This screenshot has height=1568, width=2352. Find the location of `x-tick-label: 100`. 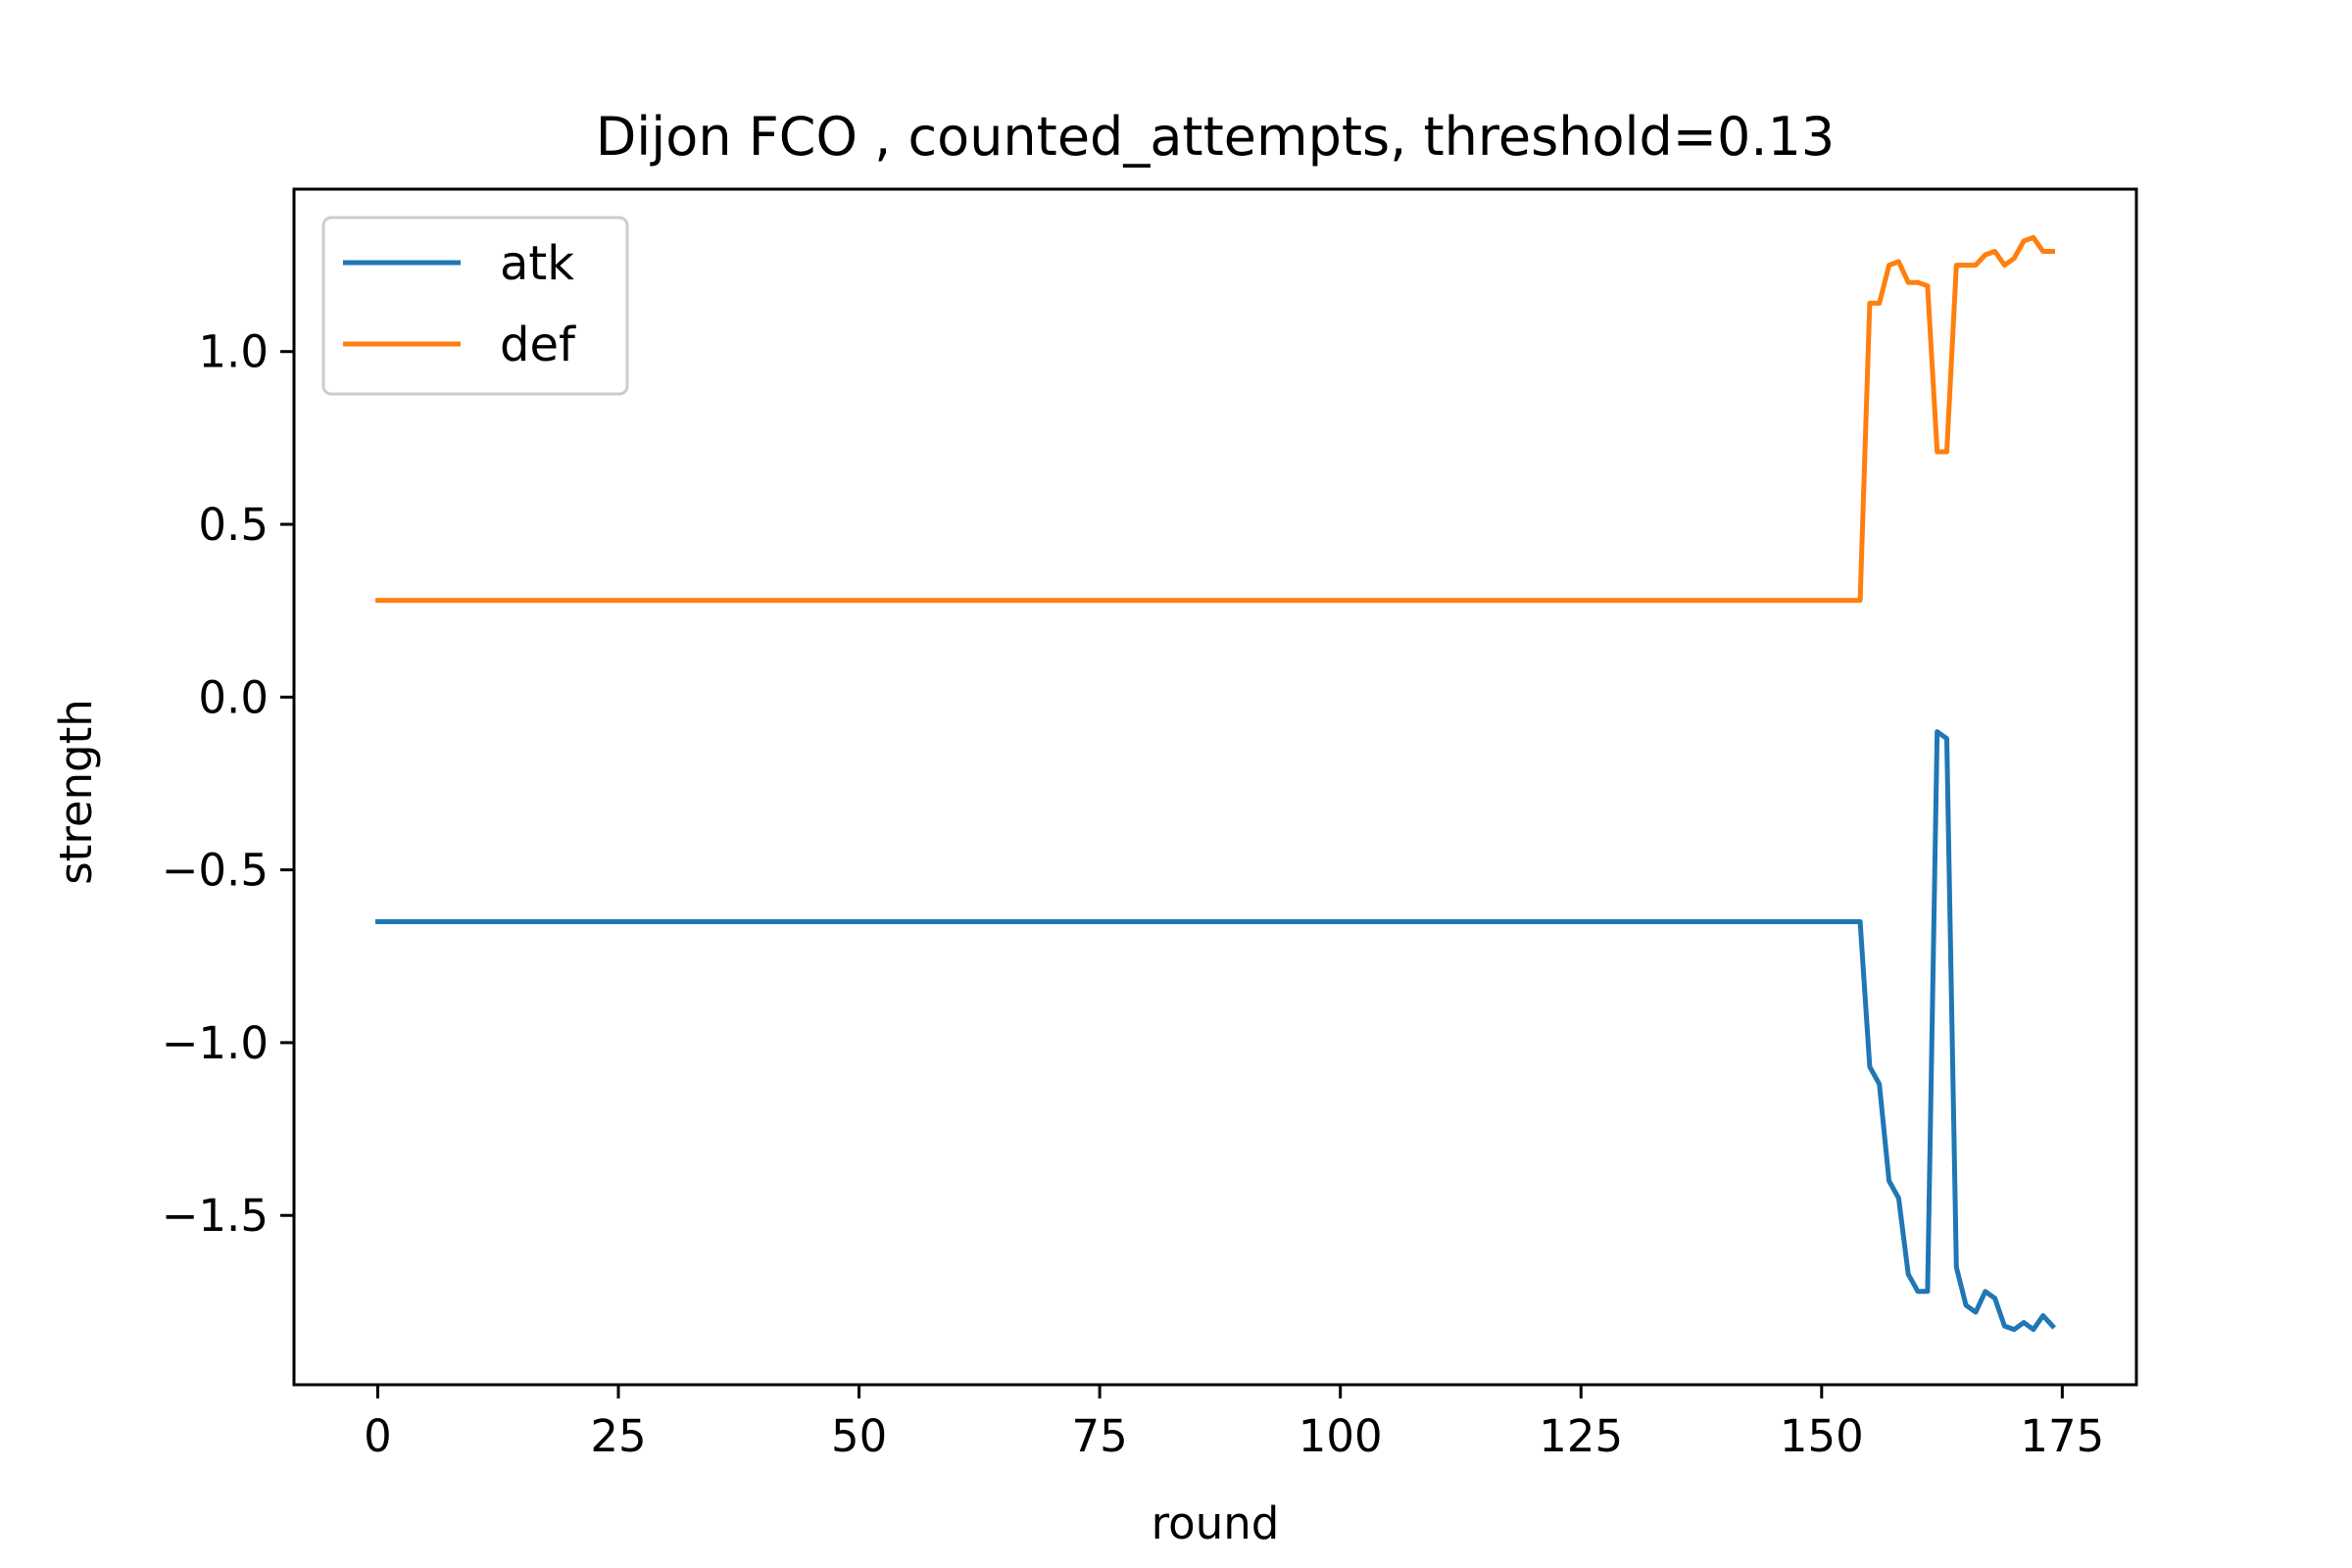

x-tick-label: 100 is located at coordinates (1340, 1436).